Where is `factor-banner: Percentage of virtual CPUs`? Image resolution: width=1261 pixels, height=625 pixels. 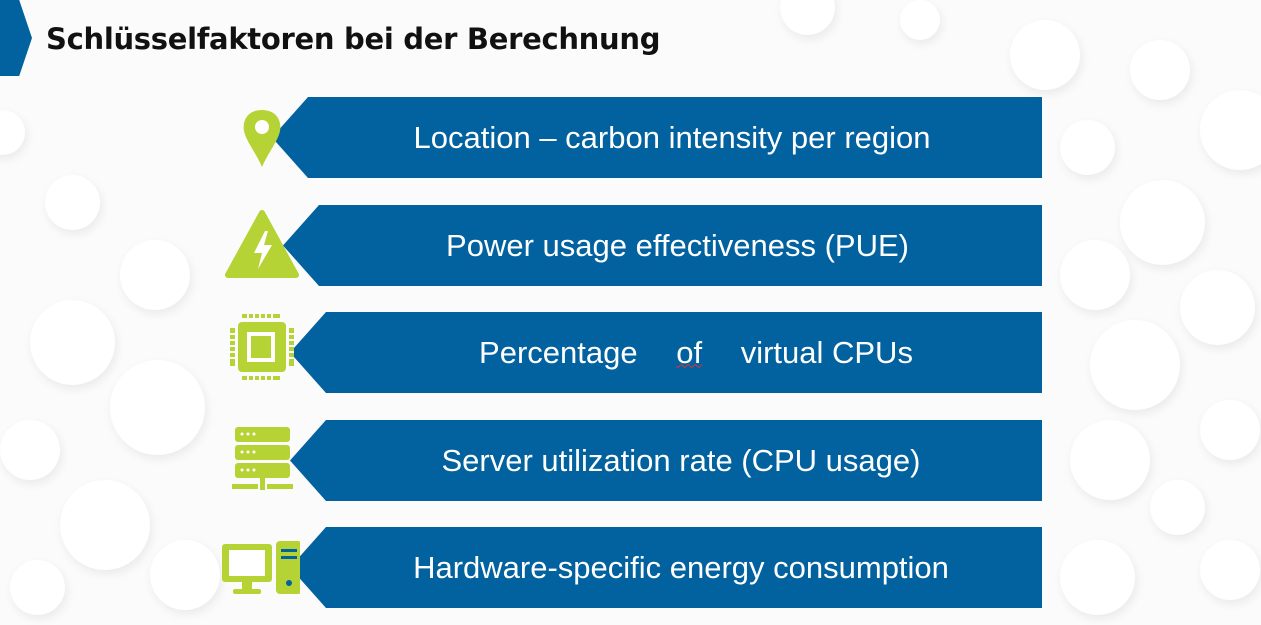
factor-banner: Percentage of virtual CPUs is located at coordinates (666, 352).